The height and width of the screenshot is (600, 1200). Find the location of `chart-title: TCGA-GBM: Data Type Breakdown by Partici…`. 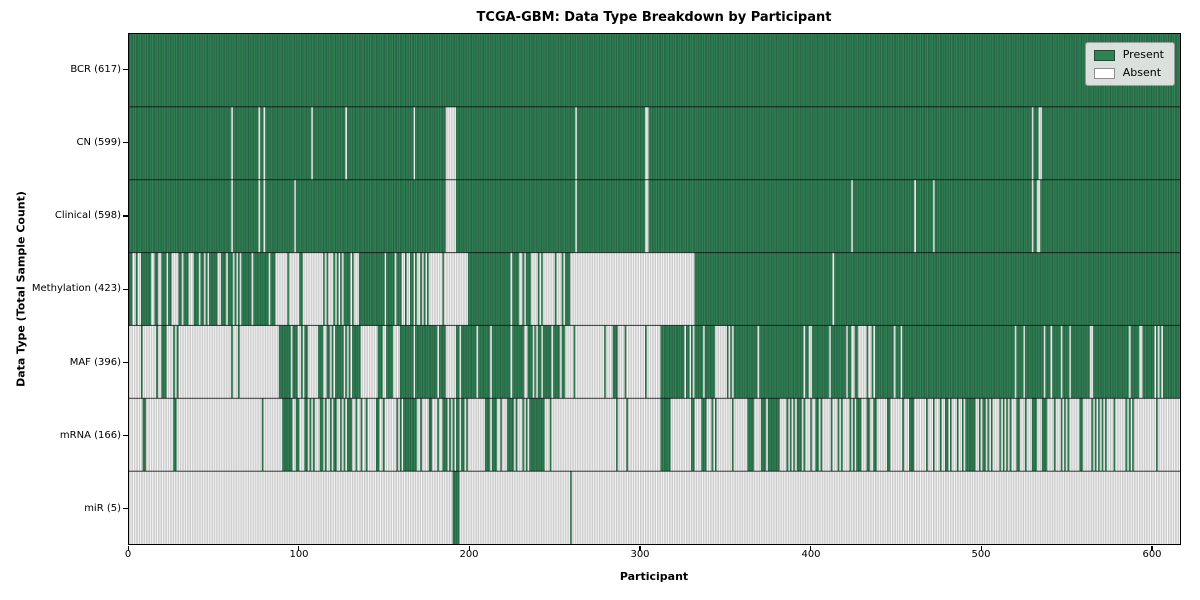

chart-title: TCGA-GBM: Data Type Breakdown by Partici… is located at coordinates (654, 17).